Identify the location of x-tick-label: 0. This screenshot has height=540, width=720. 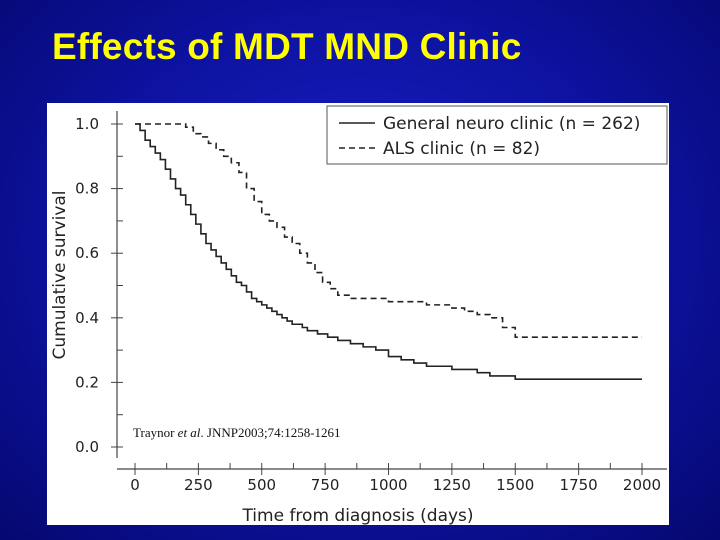
(135, 485).